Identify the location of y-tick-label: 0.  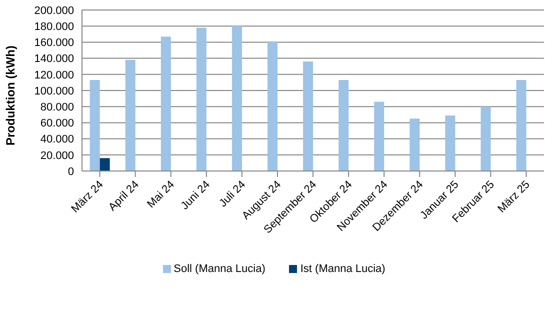
(71, 172).